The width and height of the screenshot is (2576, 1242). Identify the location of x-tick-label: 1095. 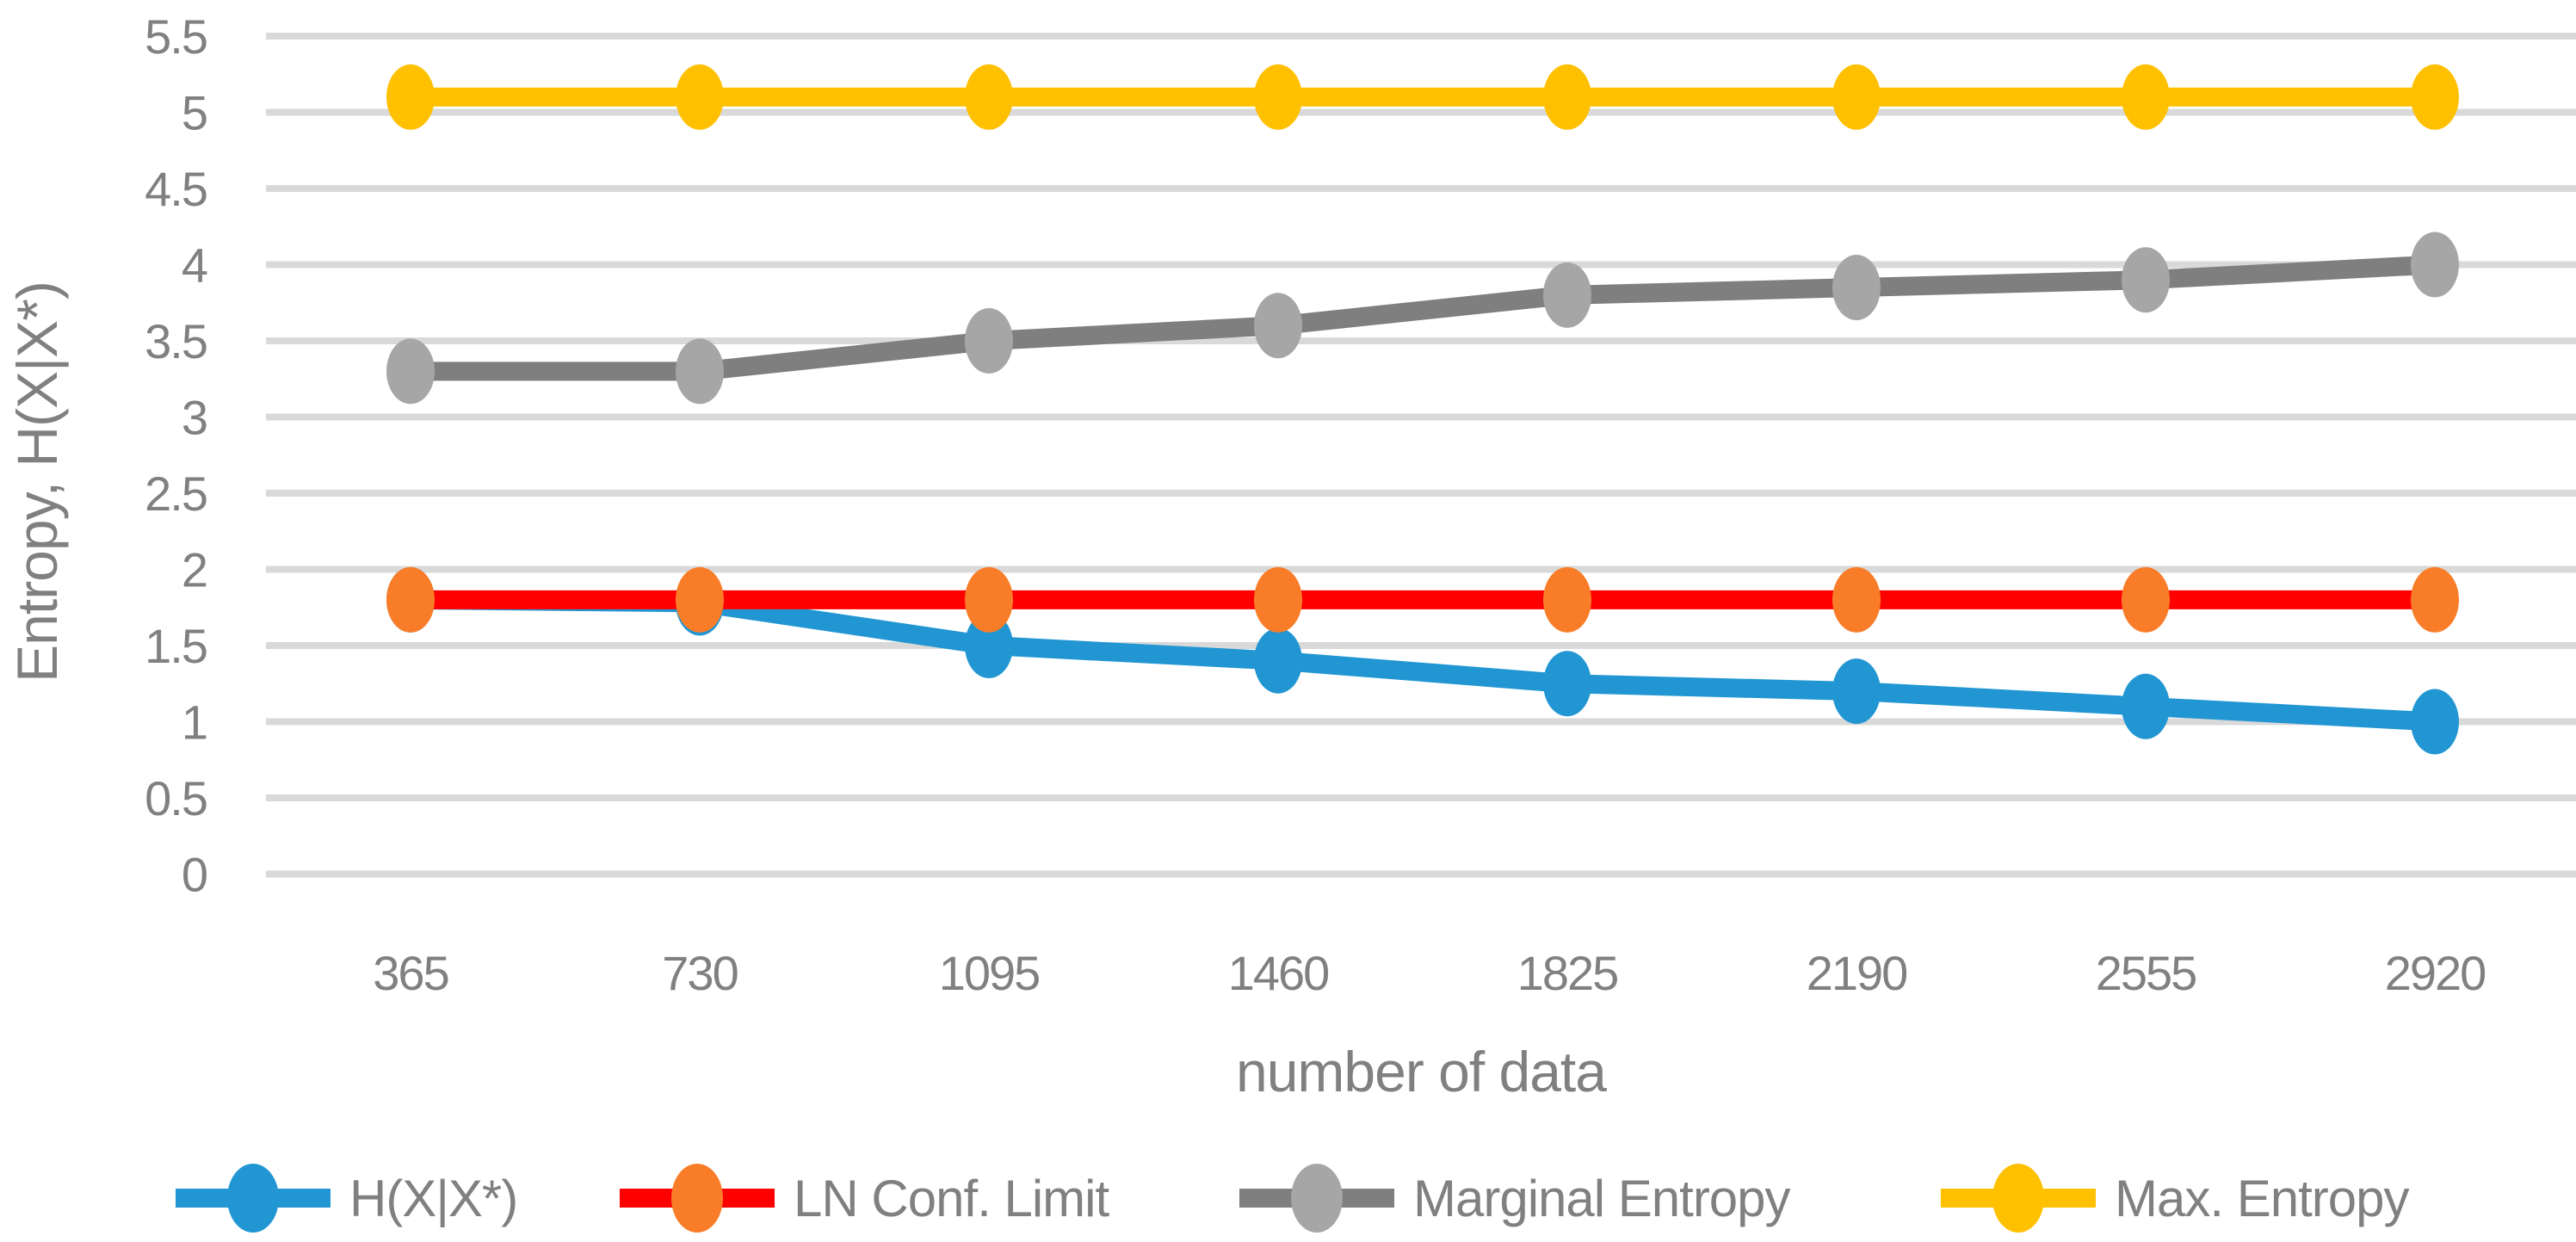
(989, 973).